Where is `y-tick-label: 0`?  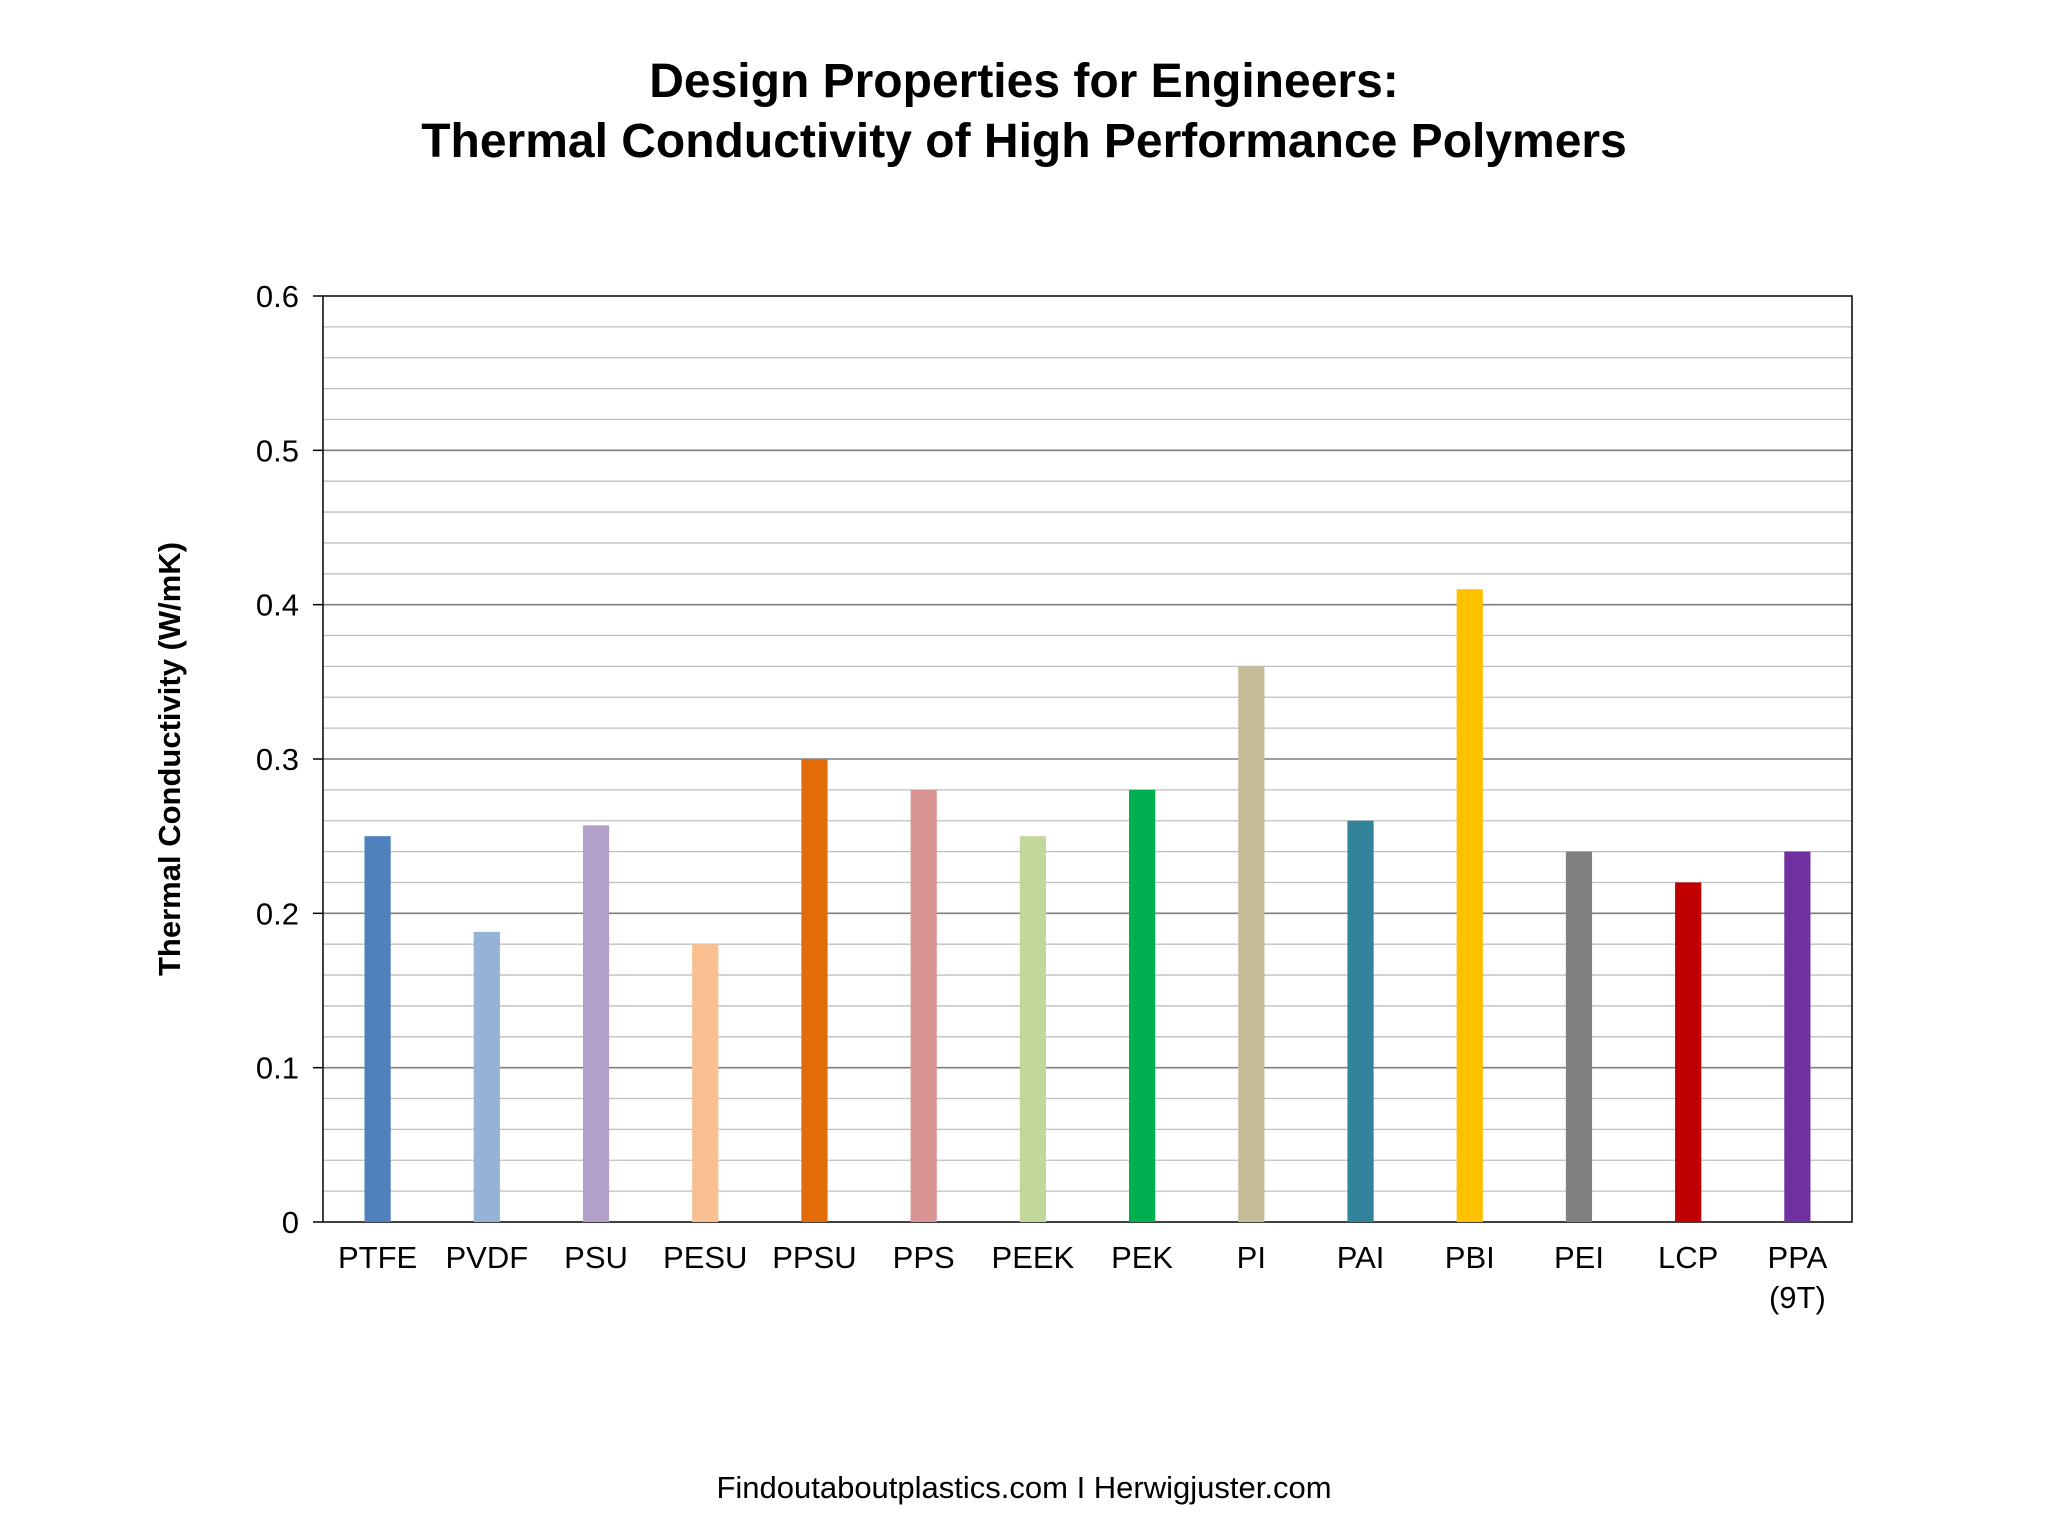
y-tick-label: 0 is located at coordinates (290, 1222).